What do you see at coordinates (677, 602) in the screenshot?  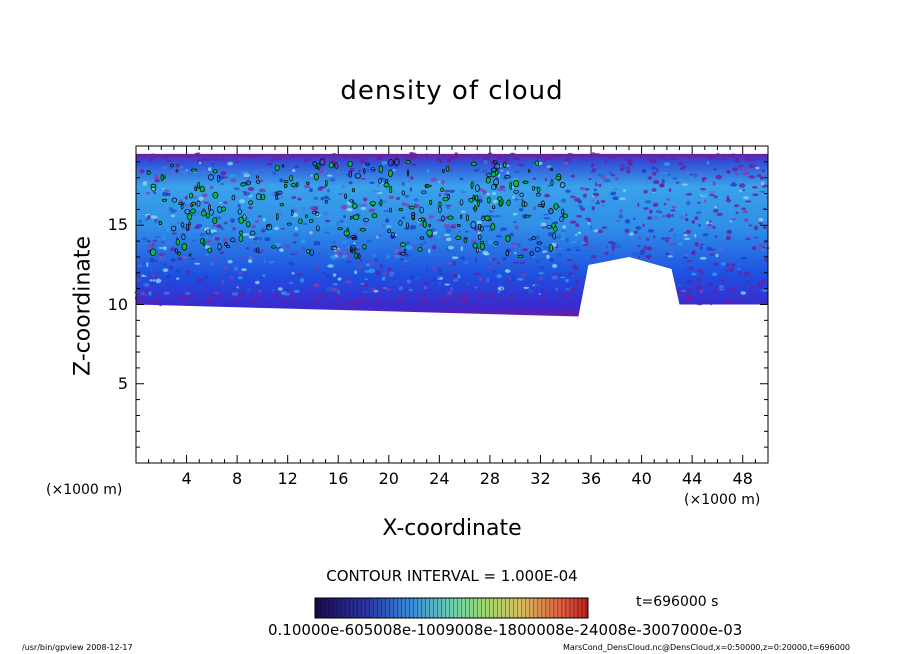 I see `time-label: t=696000 s` at bounding box center [677, 602].